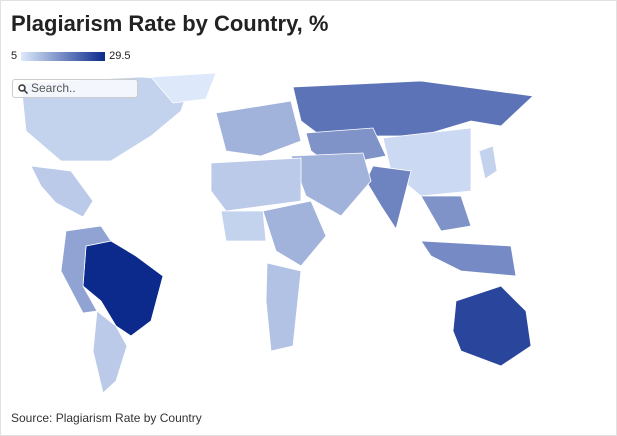  What do you see at coordinates (120, 56) in the screenshot?
I see `legend-max: 29.5` at bounding box center [120, 56].